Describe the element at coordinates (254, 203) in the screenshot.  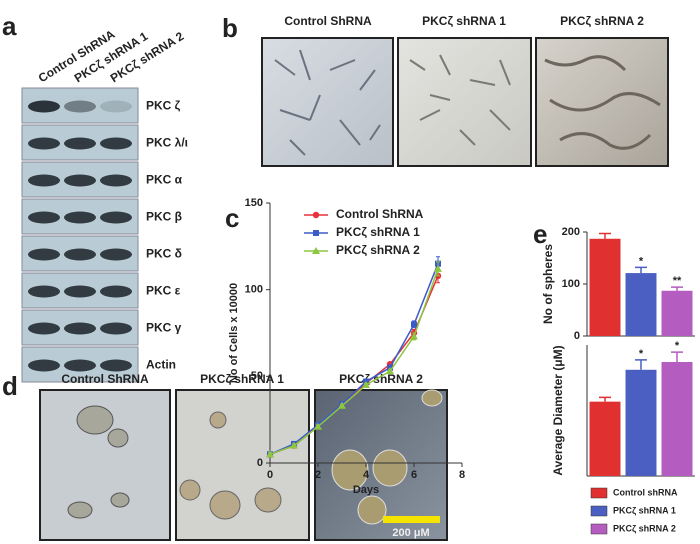
I see `y-tick-label: 150` at that location.